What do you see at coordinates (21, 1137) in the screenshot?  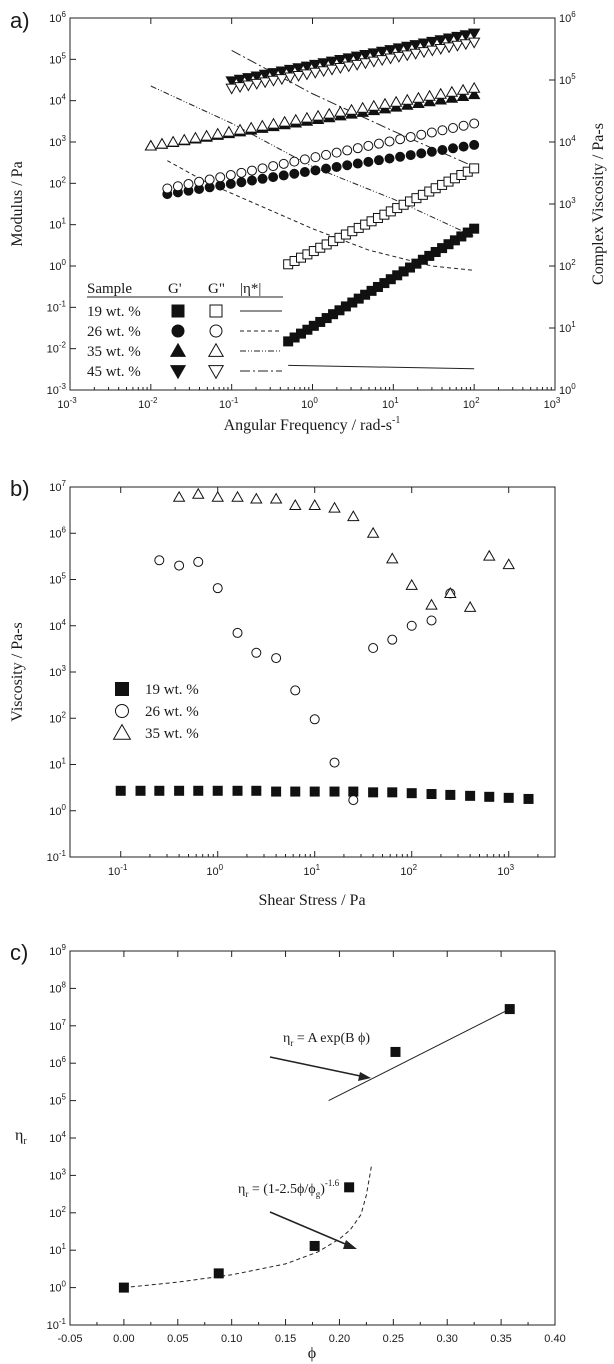 I see `panel-c-y-axis-label: ηr` at bounding box center [21, 1137].